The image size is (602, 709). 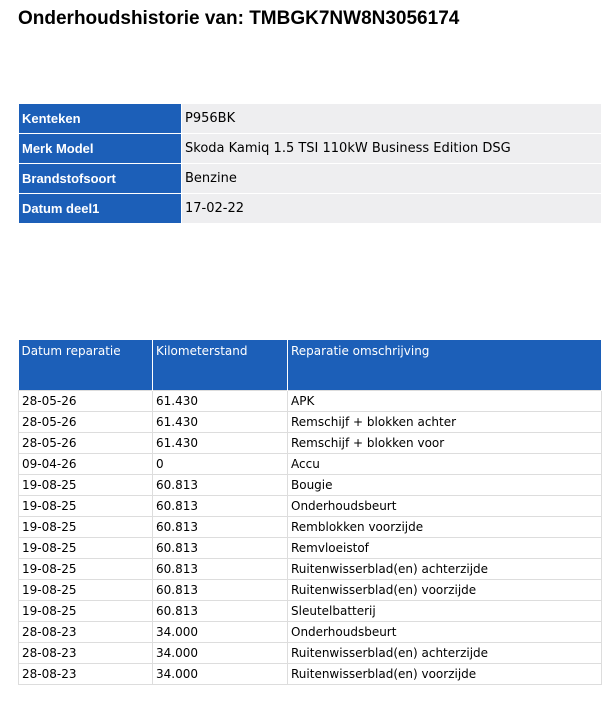 I want to click on field-label: Merk Model, so click(x=100, y=148).